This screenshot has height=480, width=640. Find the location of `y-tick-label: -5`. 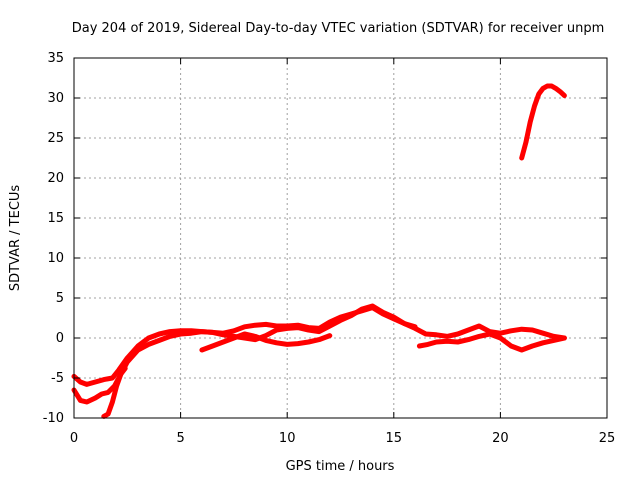

y-tick-label: -5 is located at coordinates (57, 378).